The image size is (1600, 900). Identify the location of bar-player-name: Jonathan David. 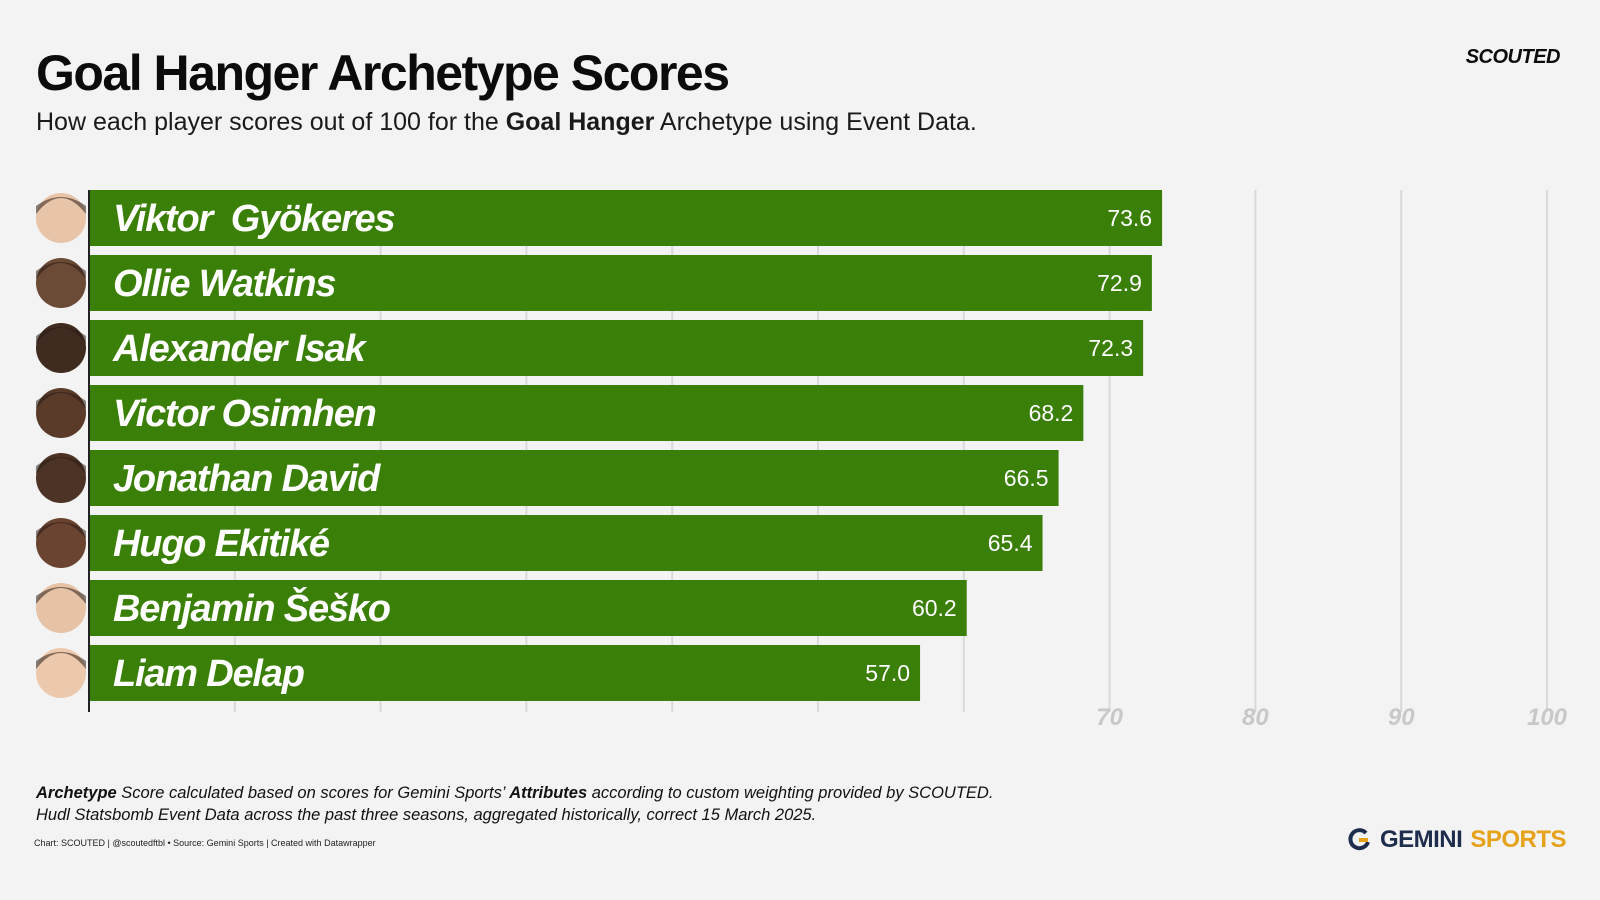
(247, 479).